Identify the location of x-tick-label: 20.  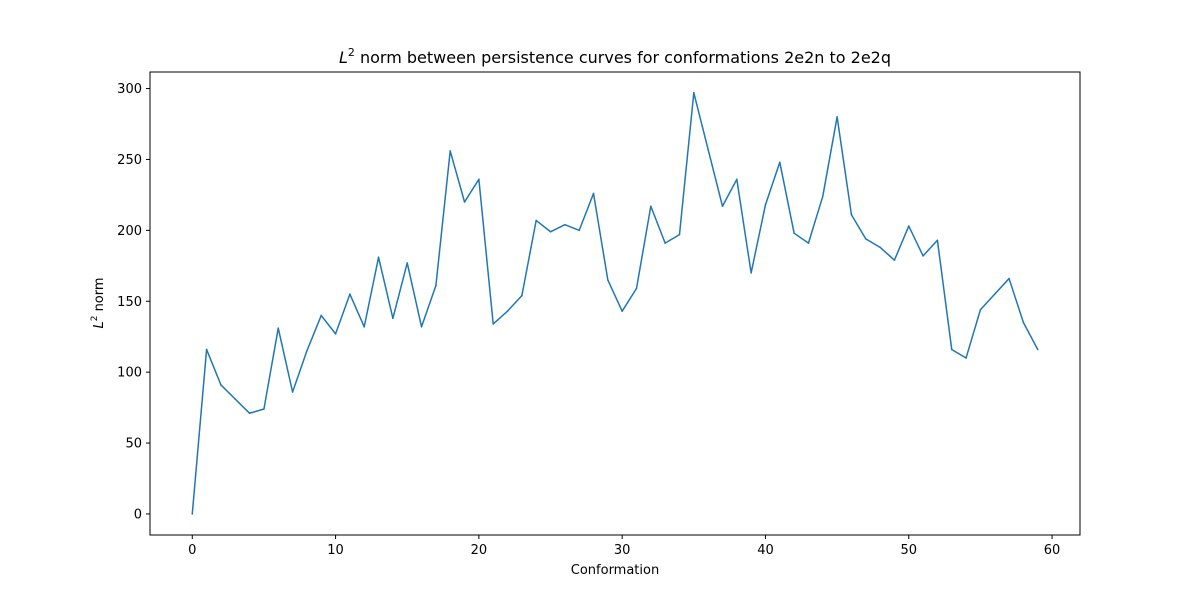
(479, 550).